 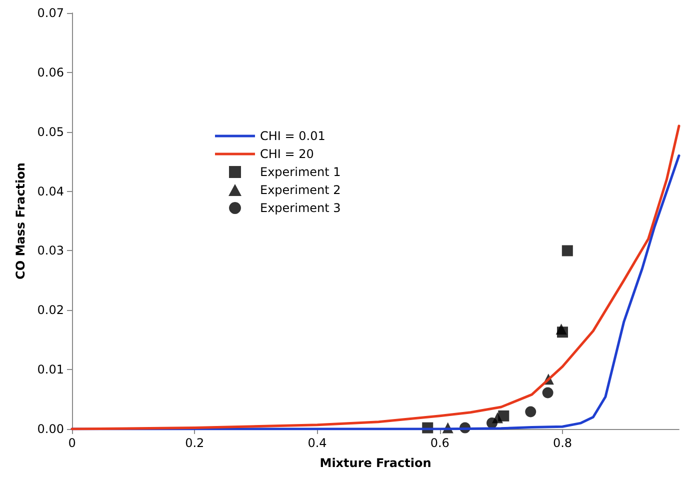 I want to click on legend-label: Experiment 2, so click(x=300, y=190).